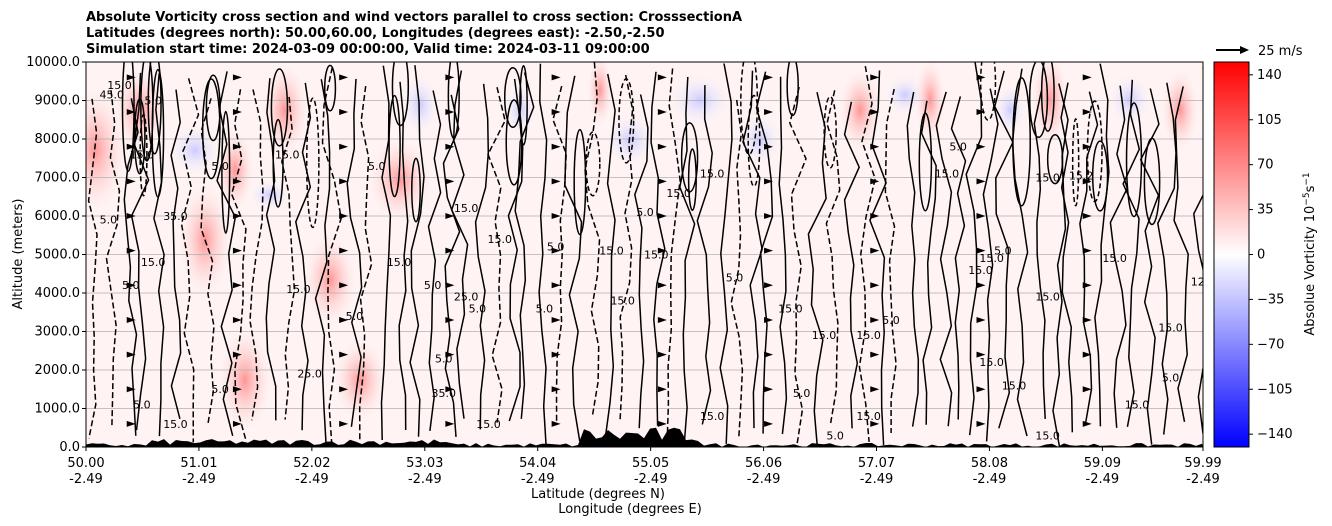 The height and width of the screenshot is (526, 1332). I want to click on colorbar-tick-label: −35, so click(1270, 299).